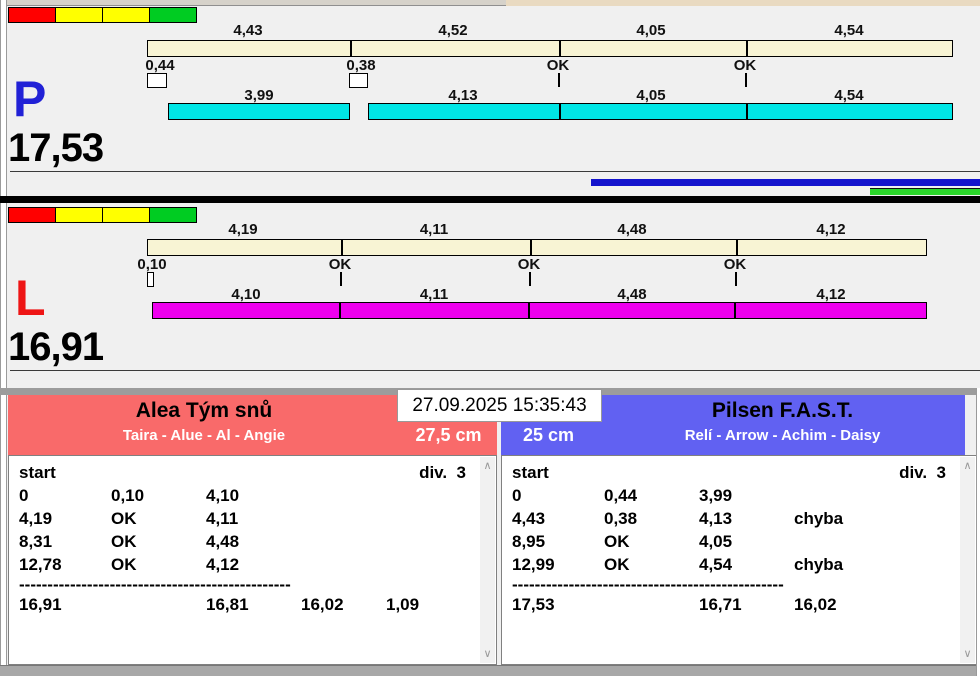 This screenshot has width=980, height=676. I want to click on p-leg-label: 4,13, so click(463, 95).